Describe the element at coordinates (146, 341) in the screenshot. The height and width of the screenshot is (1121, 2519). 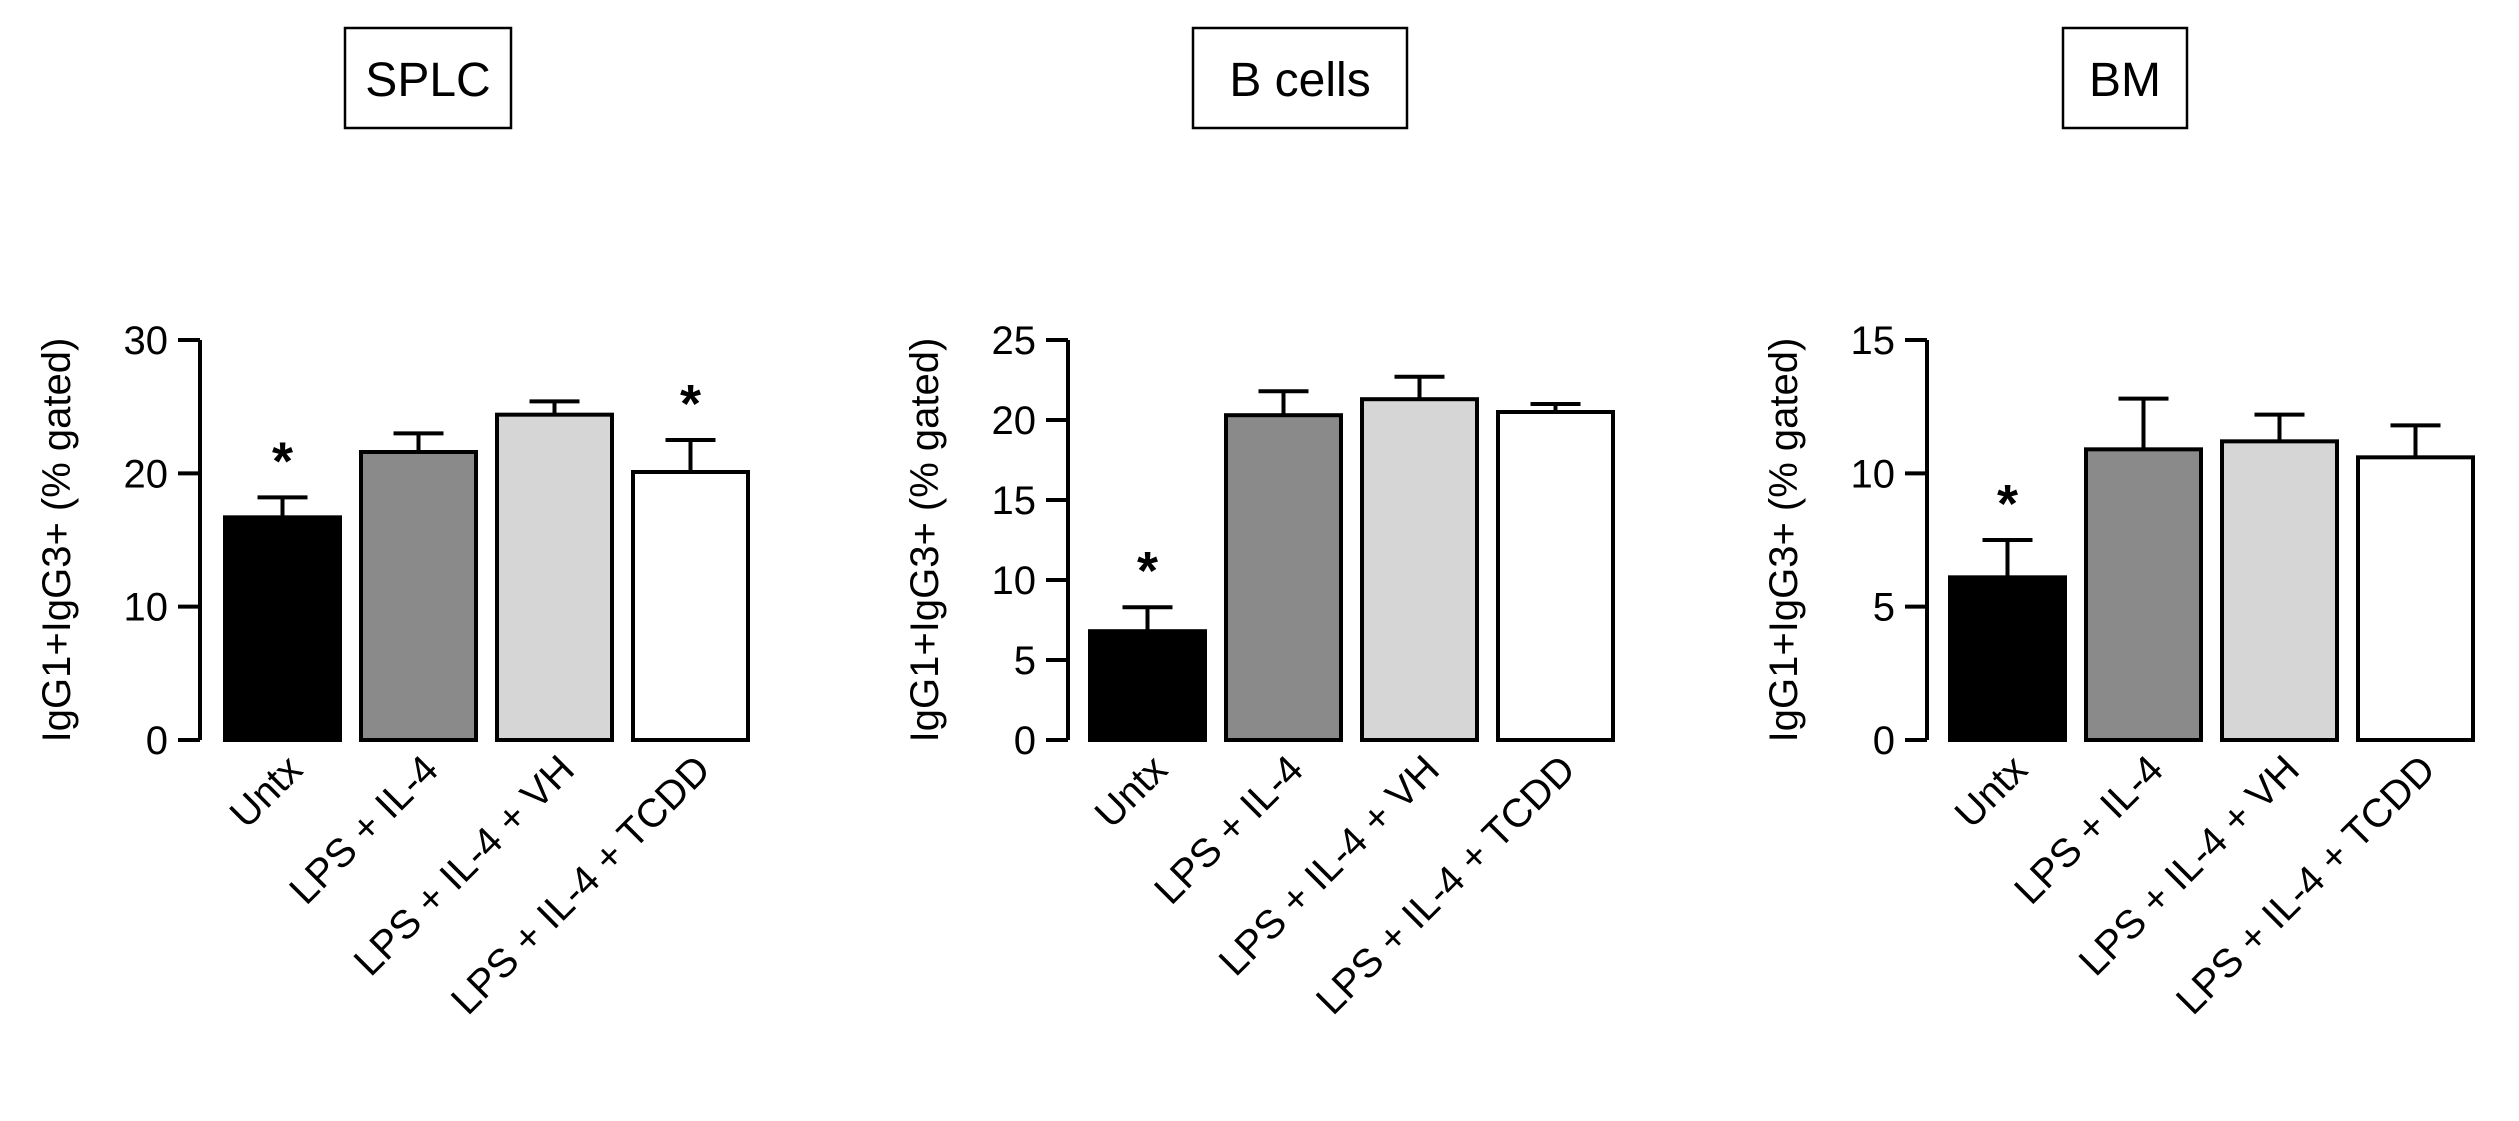
I see `y-tick-label: 30` at that location.